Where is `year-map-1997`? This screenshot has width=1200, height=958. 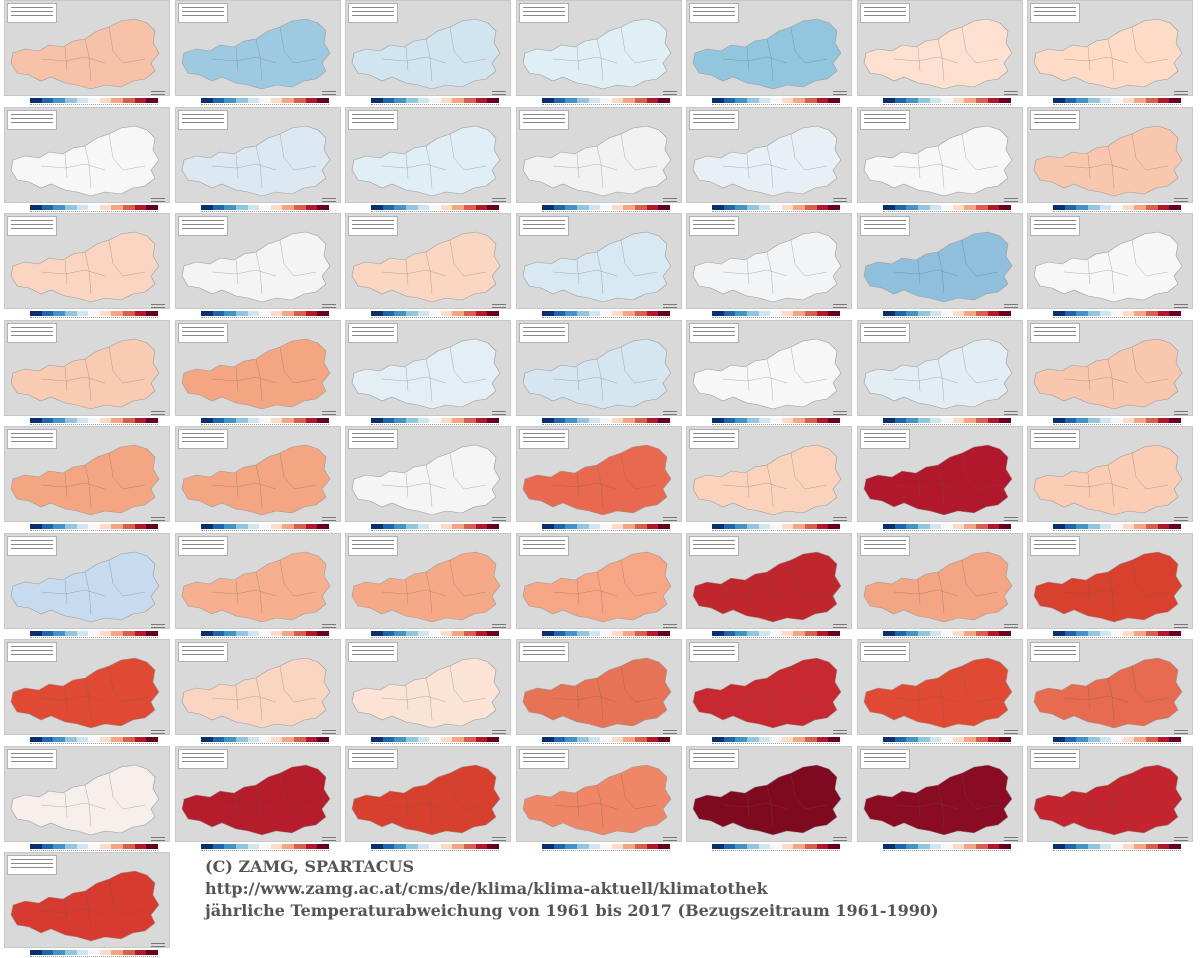
year-map-1997 is located at coordinates (256, 586).